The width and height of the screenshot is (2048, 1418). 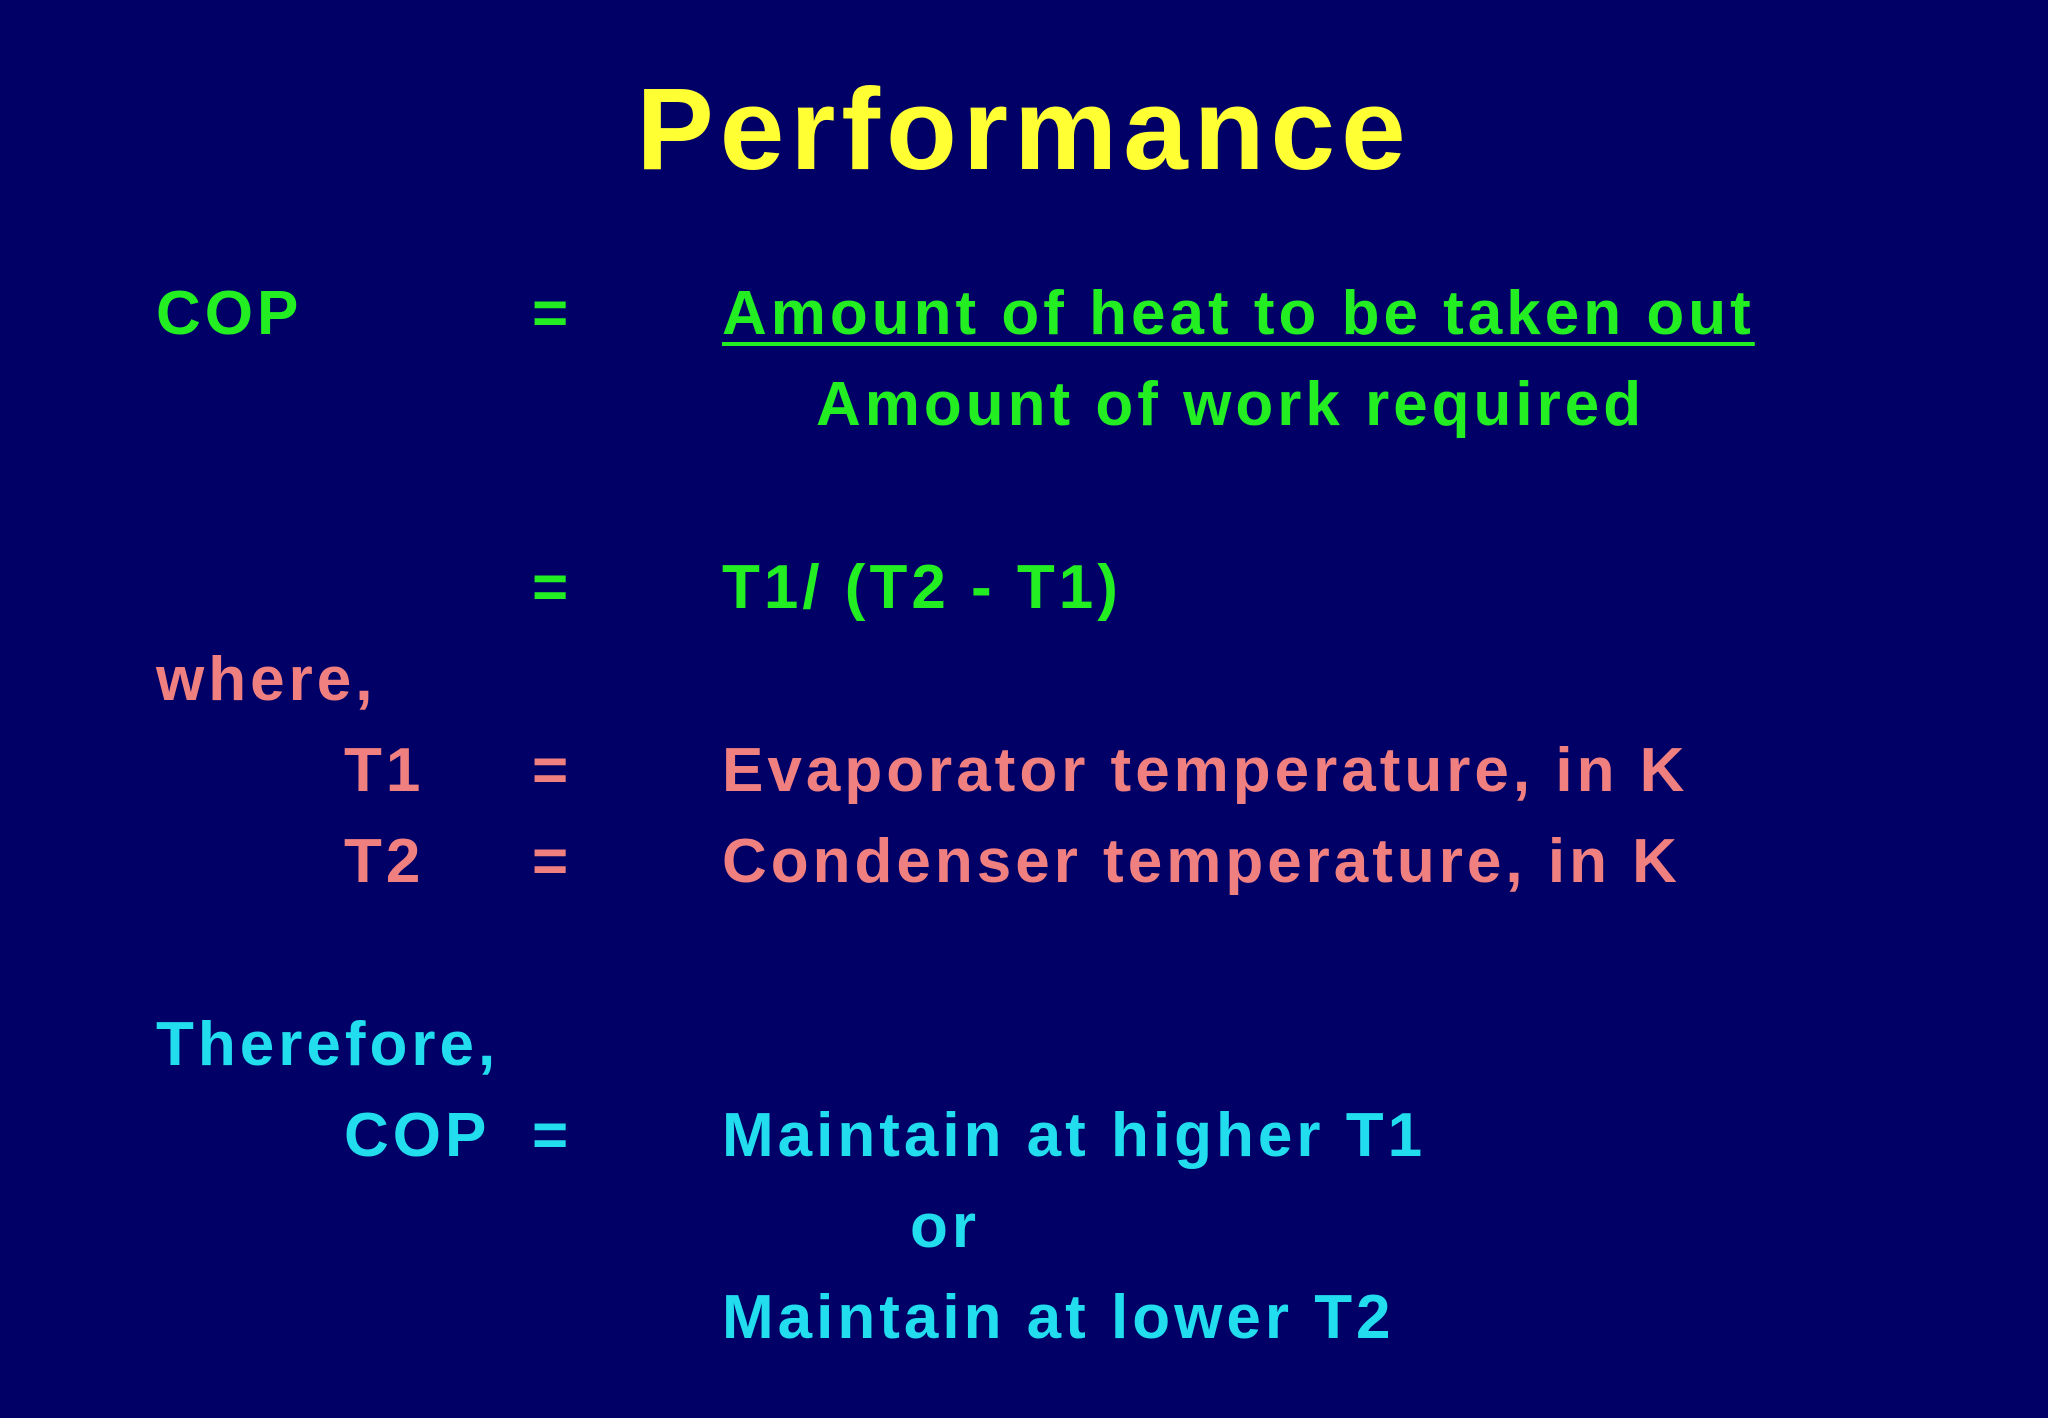 What do you see at coordinates (1205, 770) in the screenshot?
I see `where-meaning-t1: Evaporator temperature, in K` at bounding box center [1205, 770].